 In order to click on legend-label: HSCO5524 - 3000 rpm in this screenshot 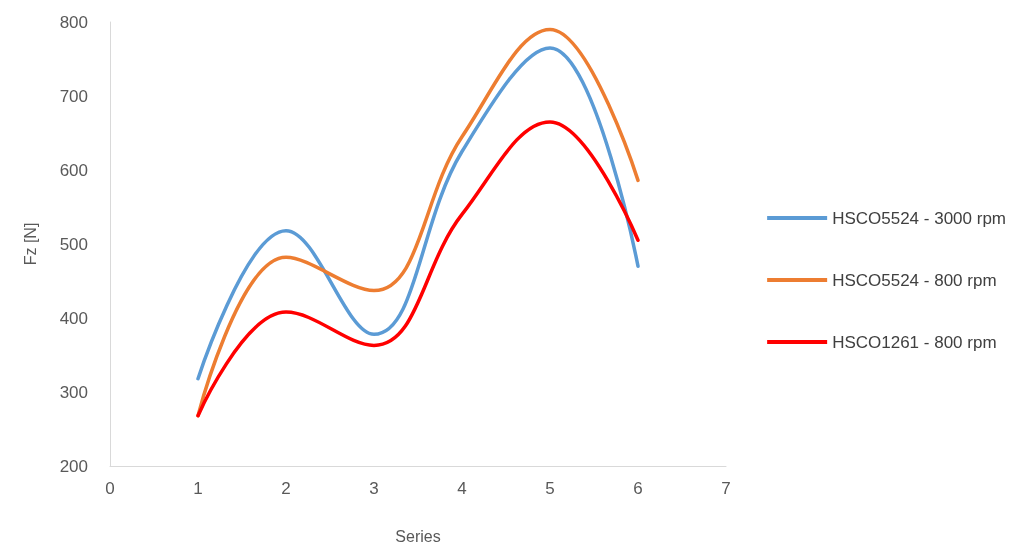, I will do `click(919, 218)`.